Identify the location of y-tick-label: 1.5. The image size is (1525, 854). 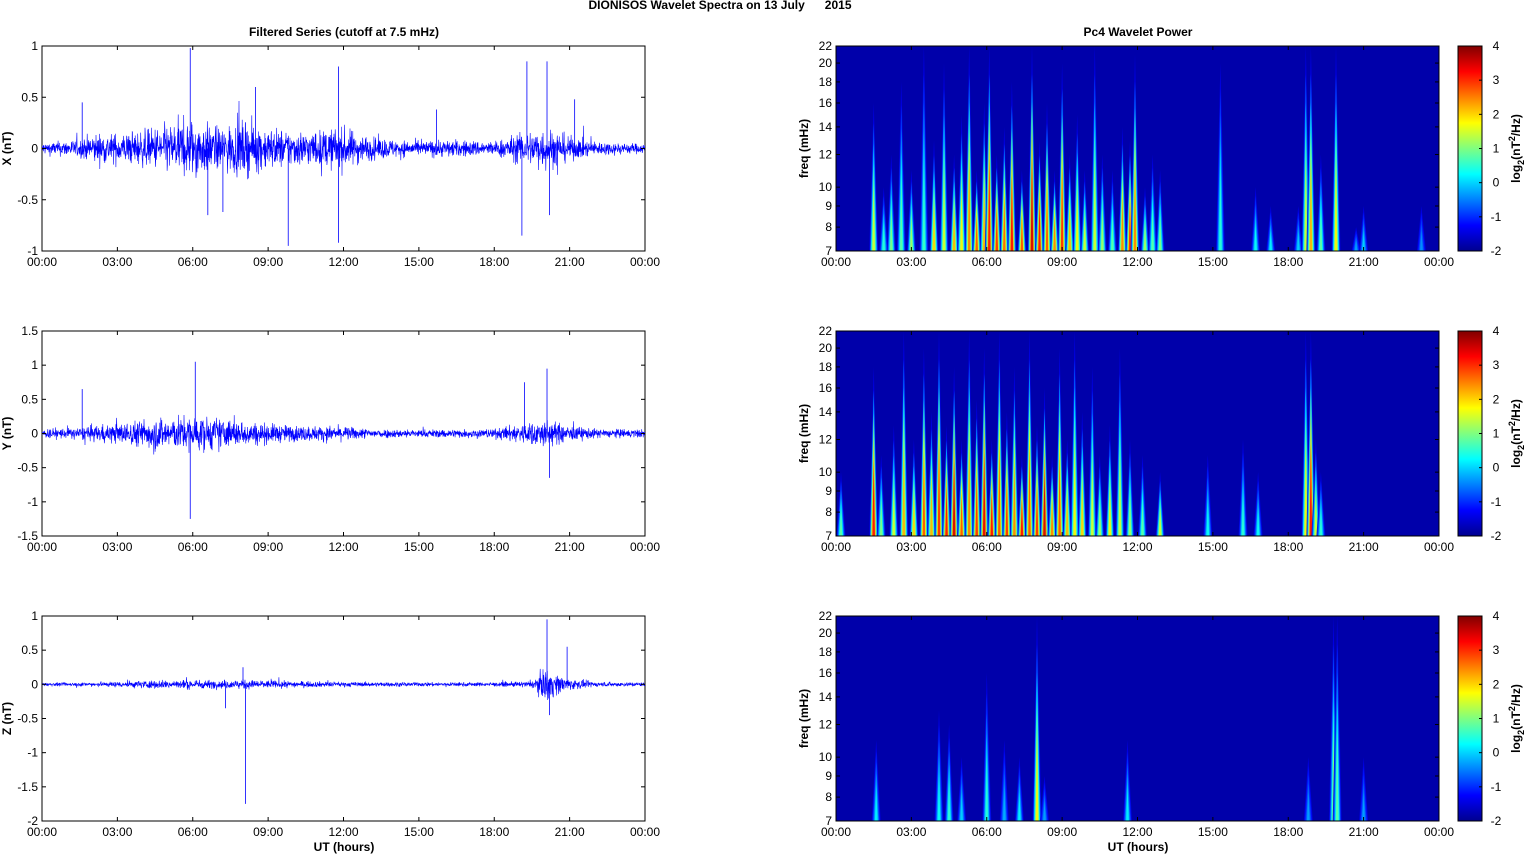
(29, 331).